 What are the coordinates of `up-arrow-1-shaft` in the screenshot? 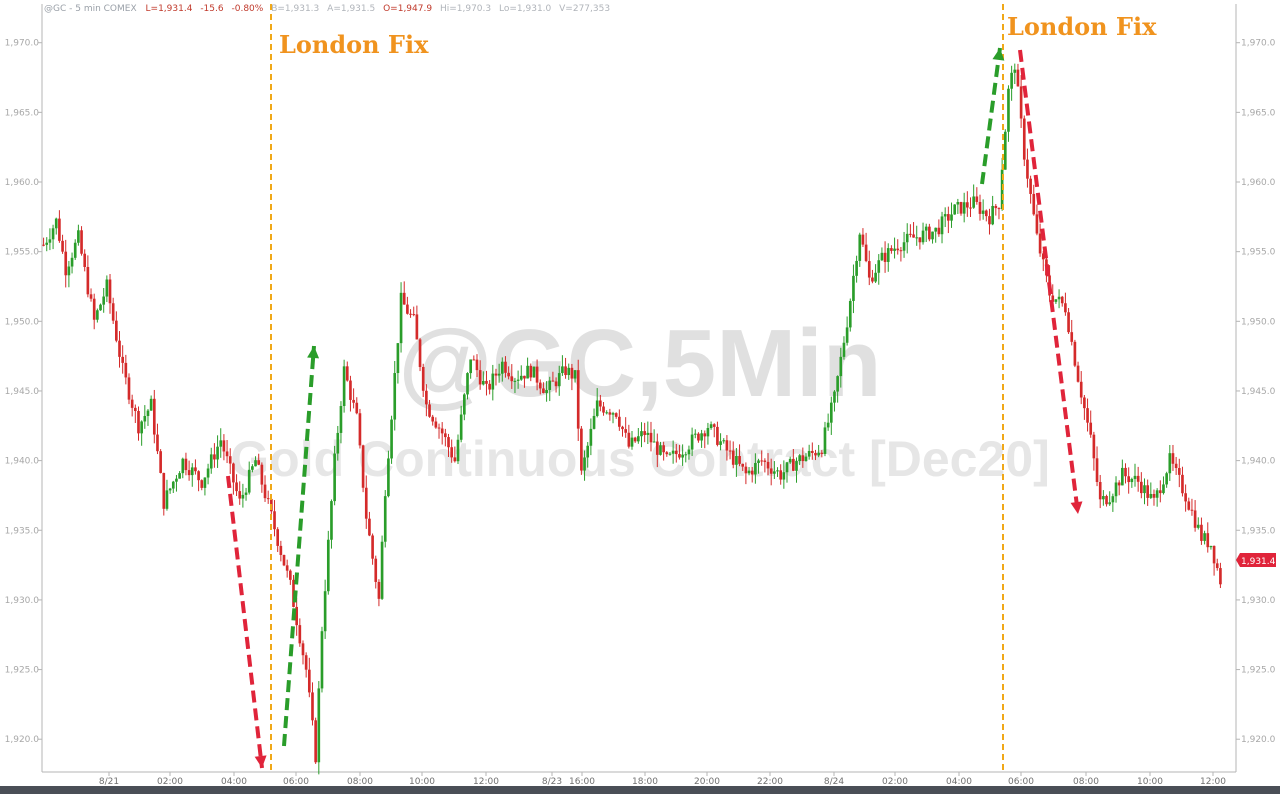 It's located at (299, 546).